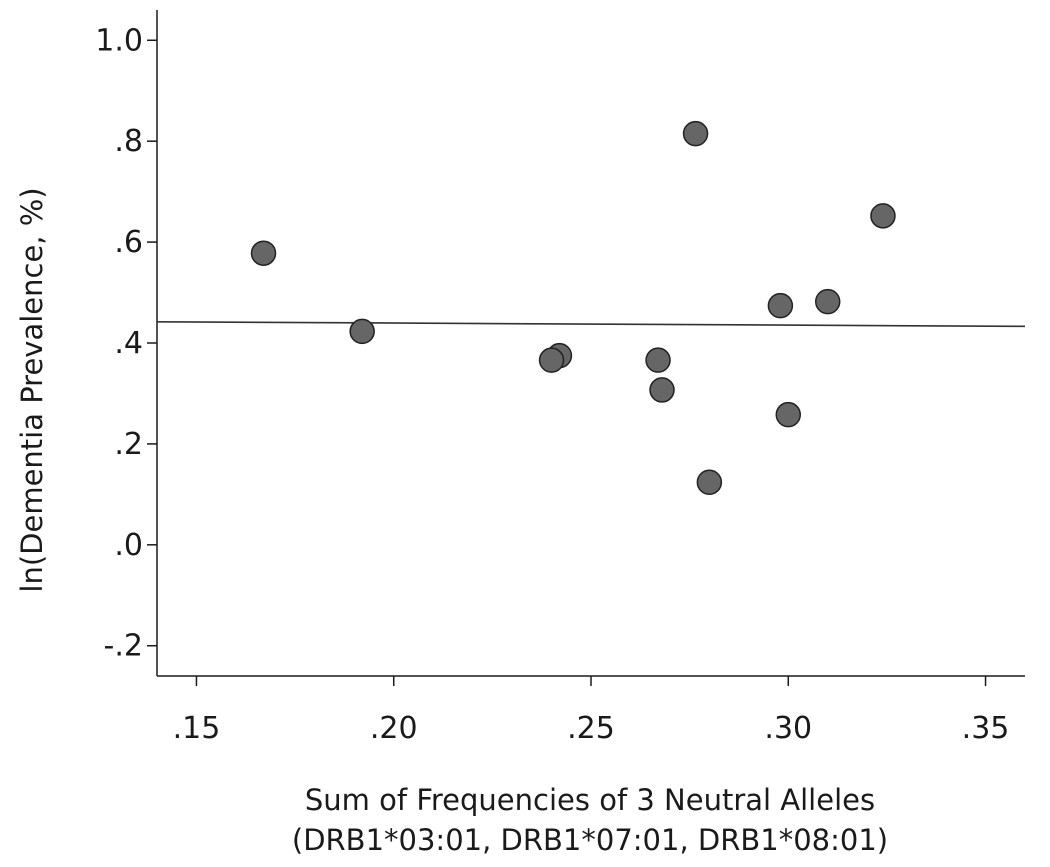 The height and width of the screenshot is (867, 1050). I want to click on y-axis-title: ln(Dementia Prevalence, %), so click(32, 389).